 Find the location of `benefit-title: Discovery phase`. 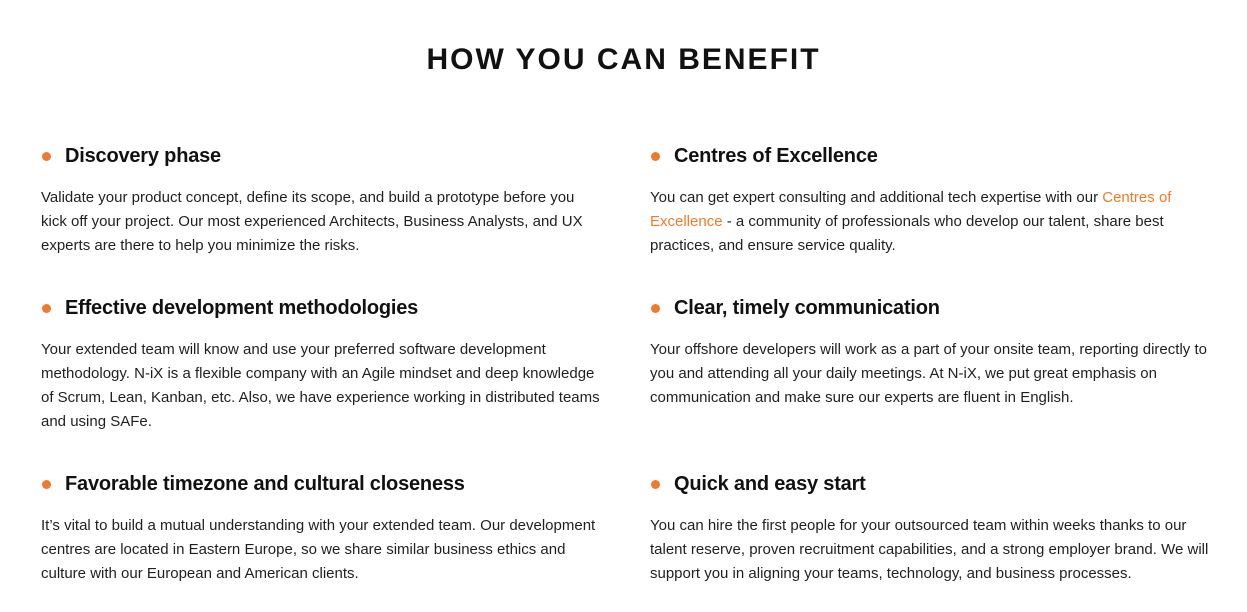

benefit-title: Discovery phase is located at coordinates (143, 156).